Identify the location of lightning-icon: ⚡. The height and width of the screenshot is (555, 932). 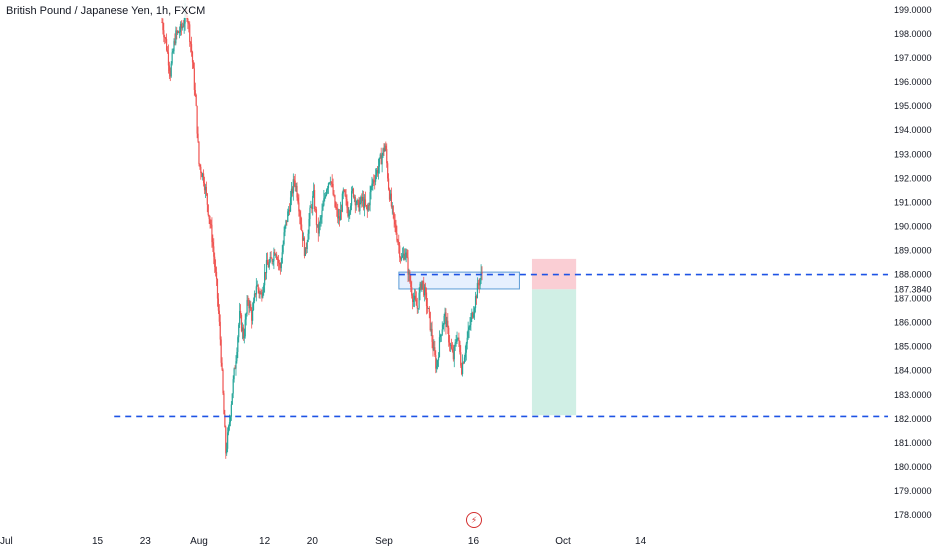
(474, 520).